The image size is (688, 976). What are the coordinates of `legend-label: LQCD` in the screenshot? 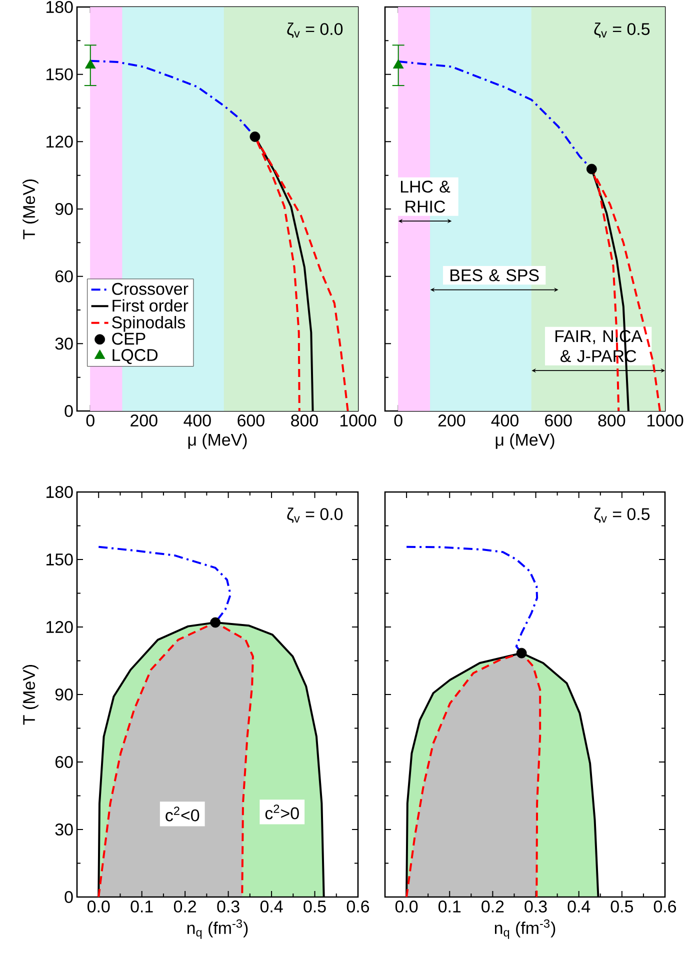 It's located at (135, 356).